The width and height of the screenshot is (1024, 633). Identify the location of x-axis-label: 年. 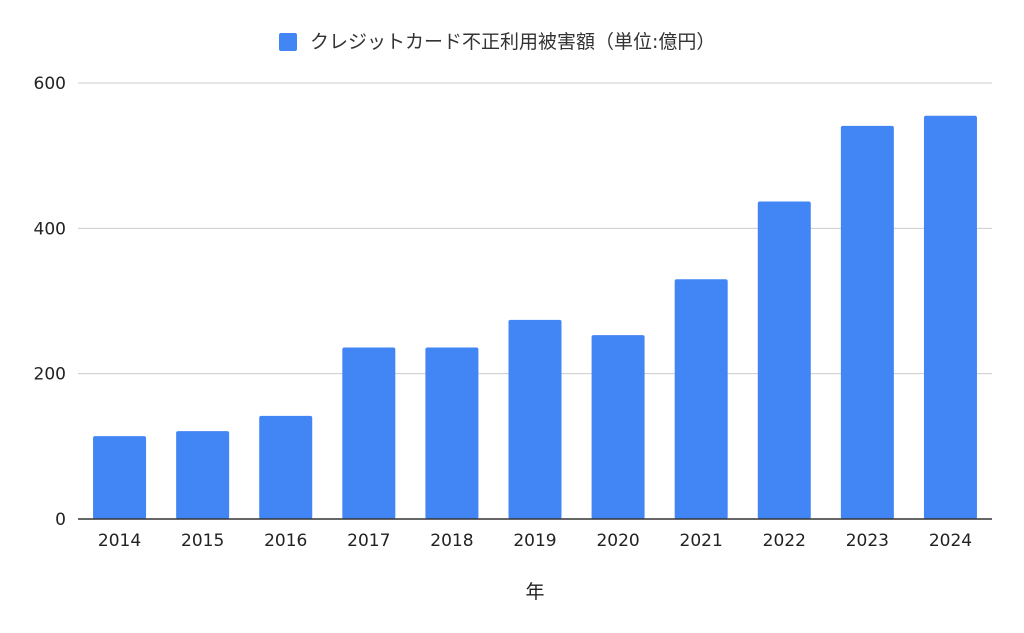
(534, 592).